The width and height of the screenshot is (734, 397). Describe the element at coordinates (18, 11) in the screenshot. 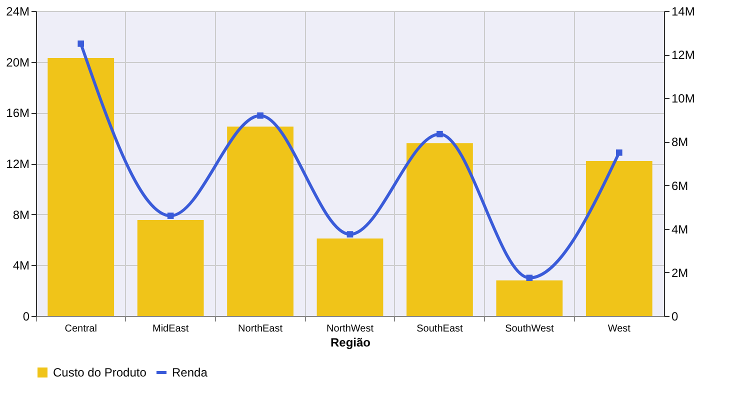

I see `y-tick-label: 24M` at that location.